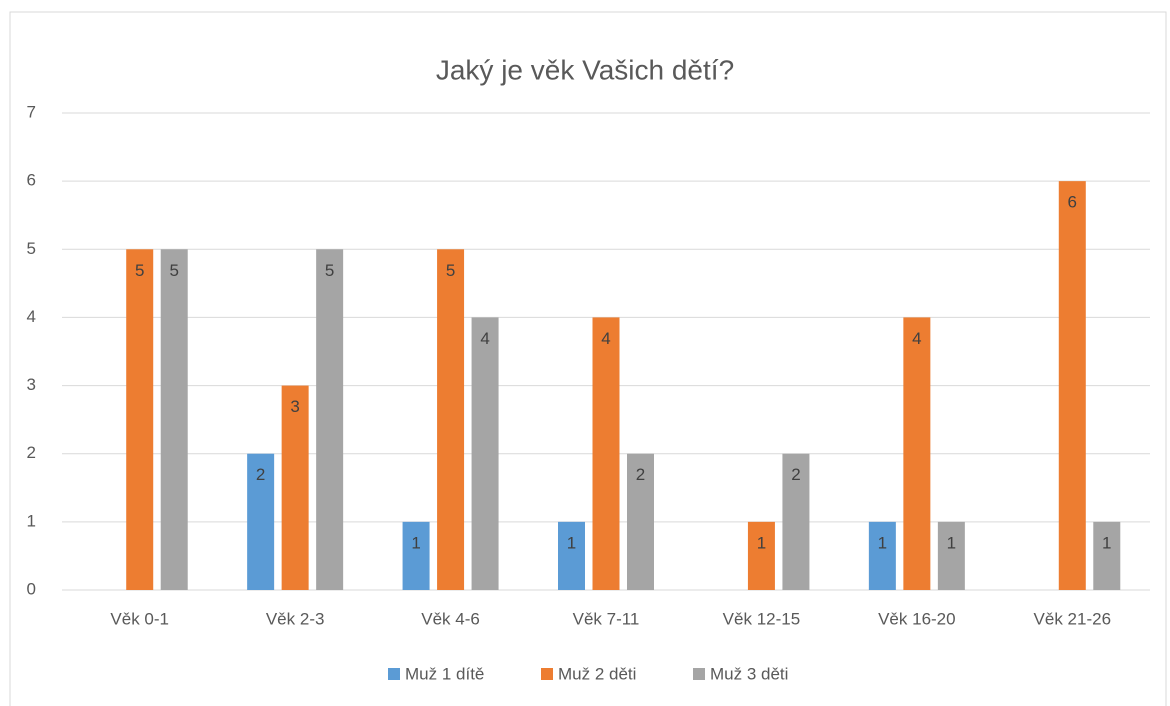  What do you see at coordinates (450, 618) in the screenshot?
I see `x-tick-label: Věk 4-6` at bounding box center [450, 618].